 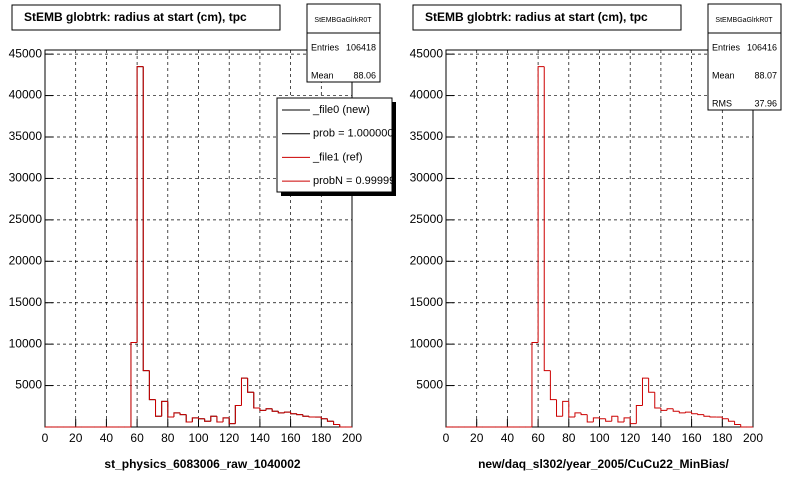 What do you see at coordinates (765, 75) in the screenshot?
I see `stats-value: 88.07` at bounding box center [765, 75].